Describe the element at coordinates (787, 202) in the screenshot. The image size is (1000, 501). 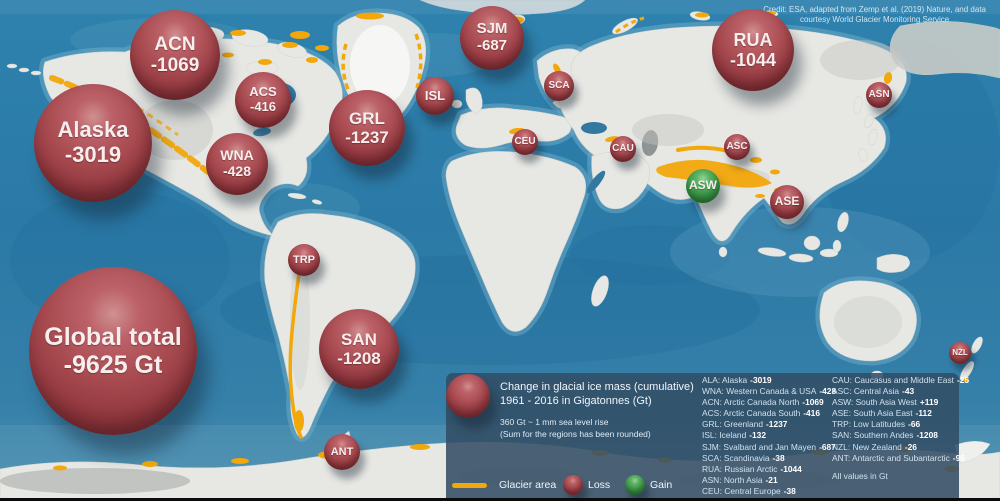
I see `region-bubble-ase: ASE` at that location.